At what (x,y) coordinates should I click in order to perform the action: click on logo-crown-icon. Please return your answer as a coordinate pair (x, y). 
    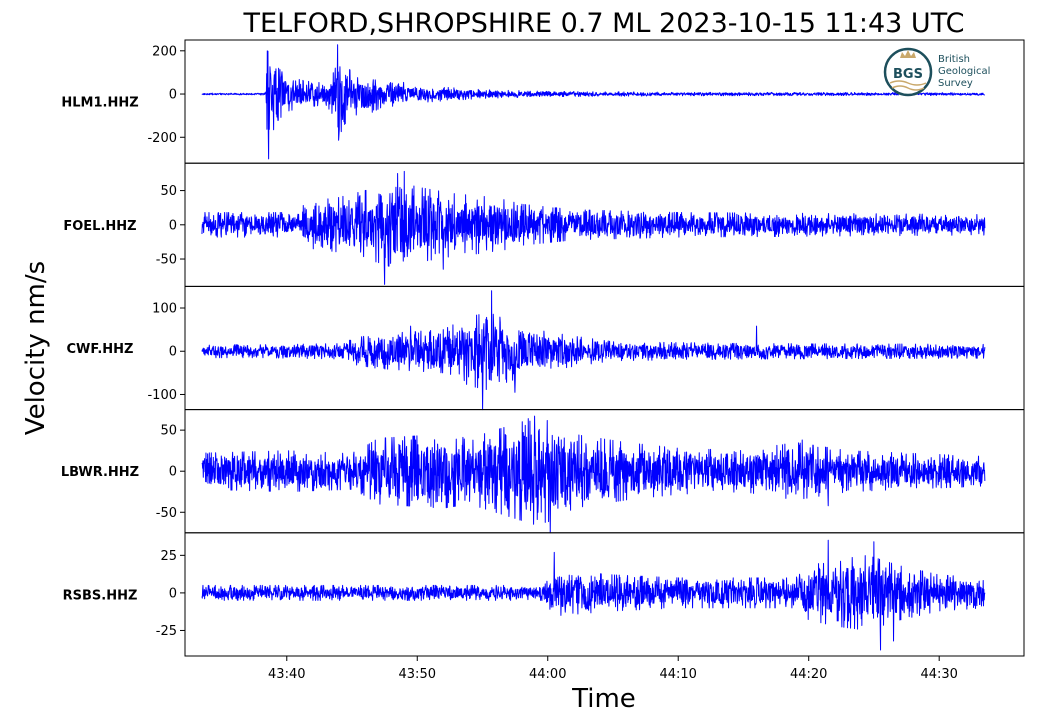
    Looking at the image, I should click on (908, 54).